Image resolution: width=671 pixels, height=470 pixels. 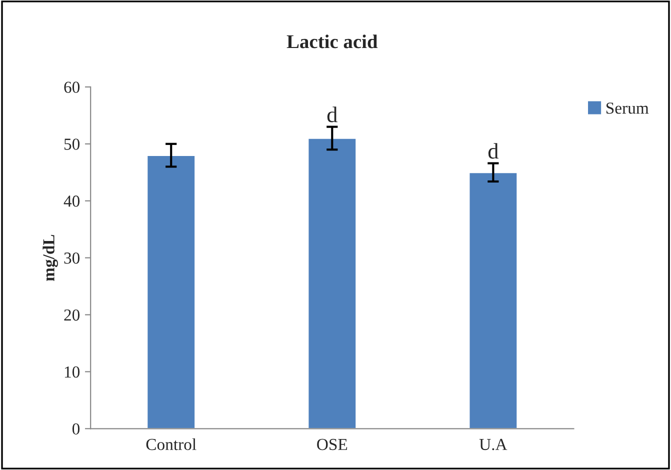 What do you see at coordinates (50, 257) in the screenshot?
I see `y-axis-title: mg/dL` at bounding box center [50, 257].